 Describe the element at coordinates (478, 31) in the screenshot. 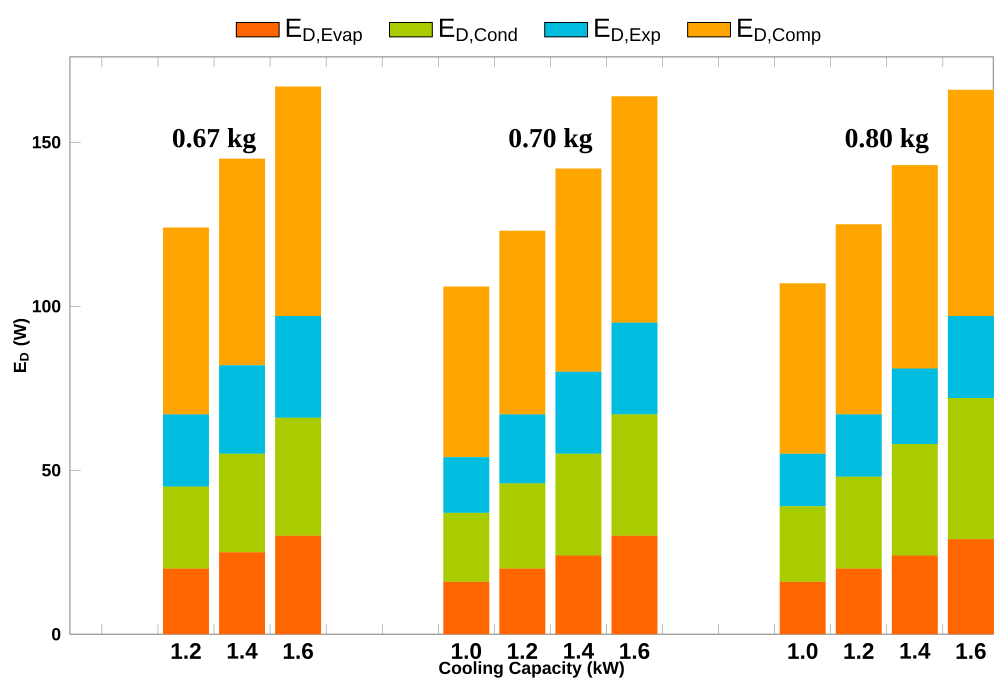

I see `legend-label: E$_{D,Cond}$` at that location.